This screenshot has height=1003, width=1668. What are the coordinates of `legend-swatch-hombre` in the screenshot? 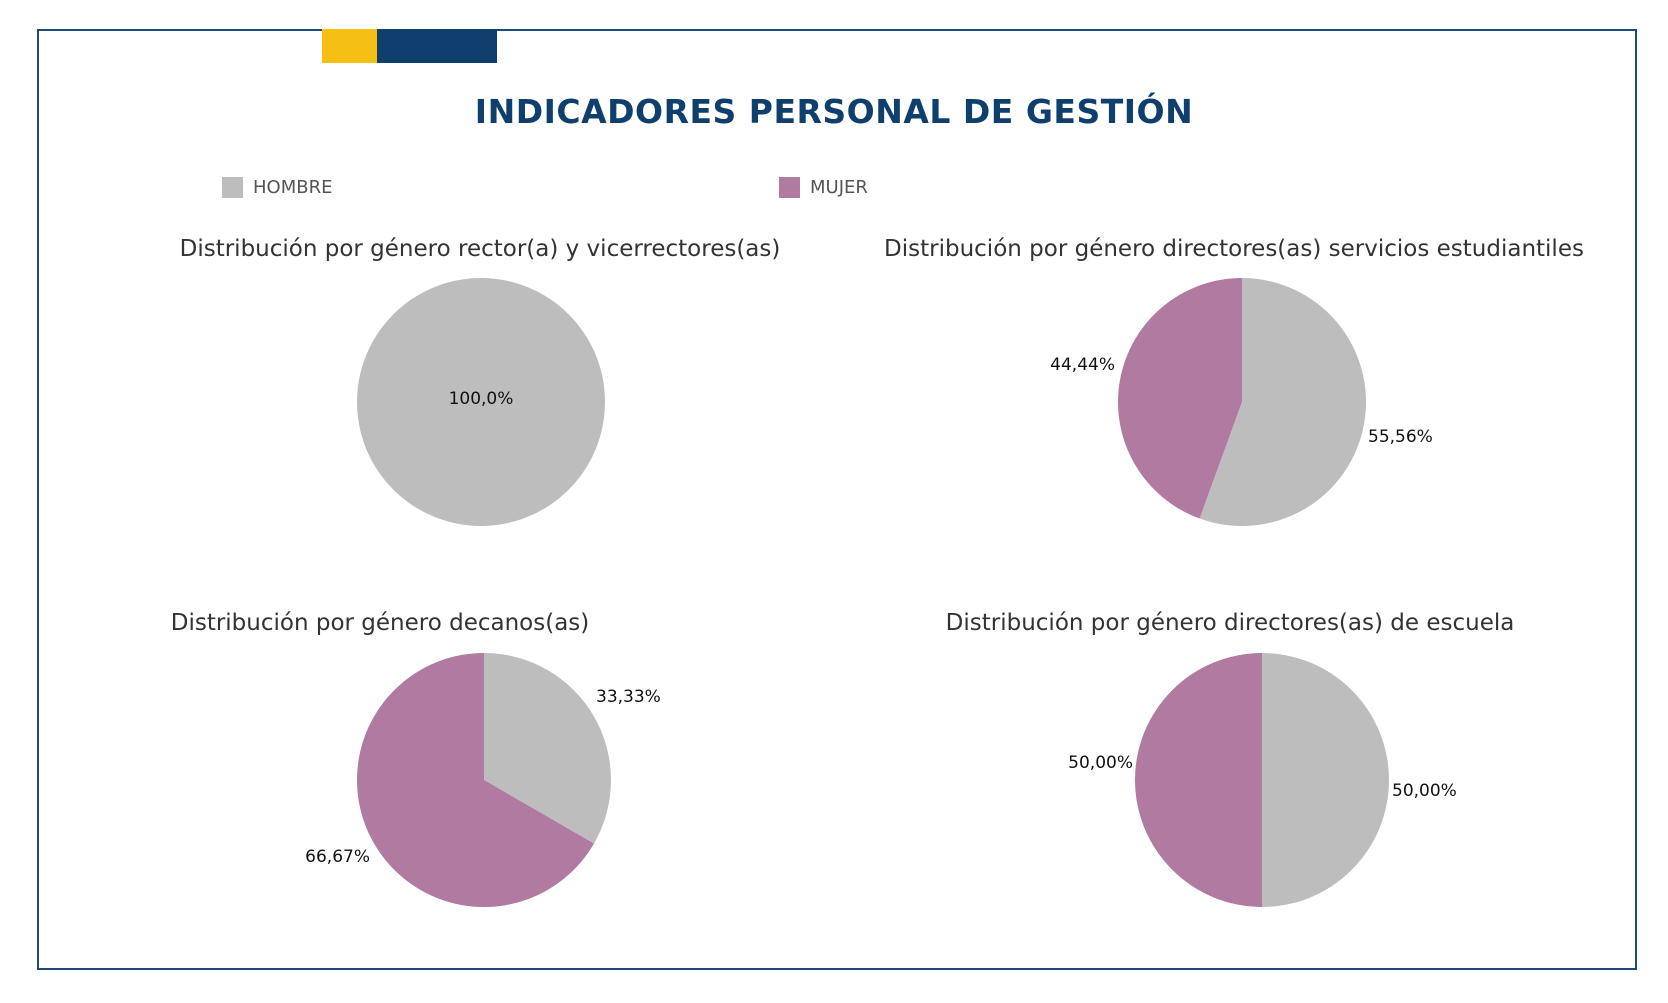 It's located at (232, 187).